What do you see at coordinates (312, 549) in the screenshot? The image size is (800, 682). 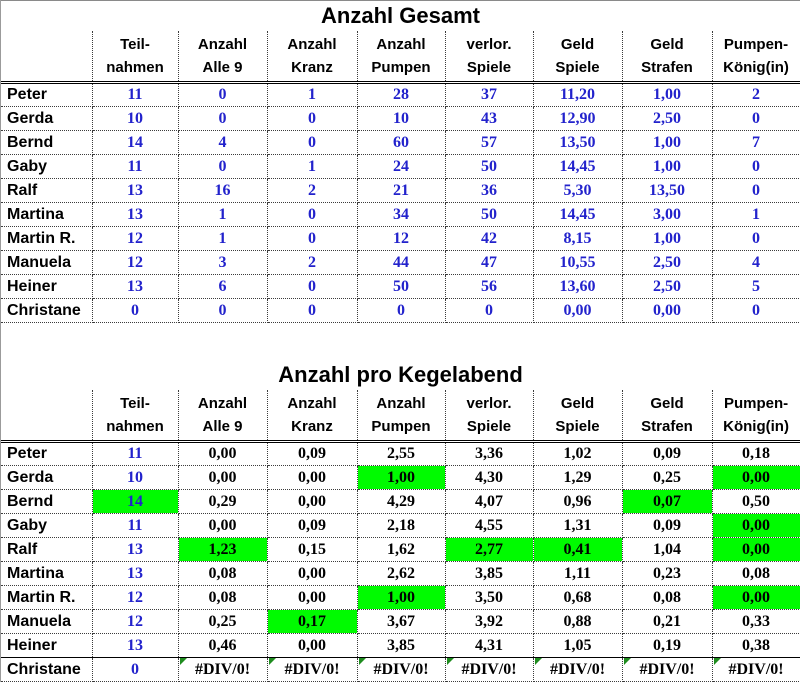 I see `cell: 0,15` at bounding box center [312, 549].